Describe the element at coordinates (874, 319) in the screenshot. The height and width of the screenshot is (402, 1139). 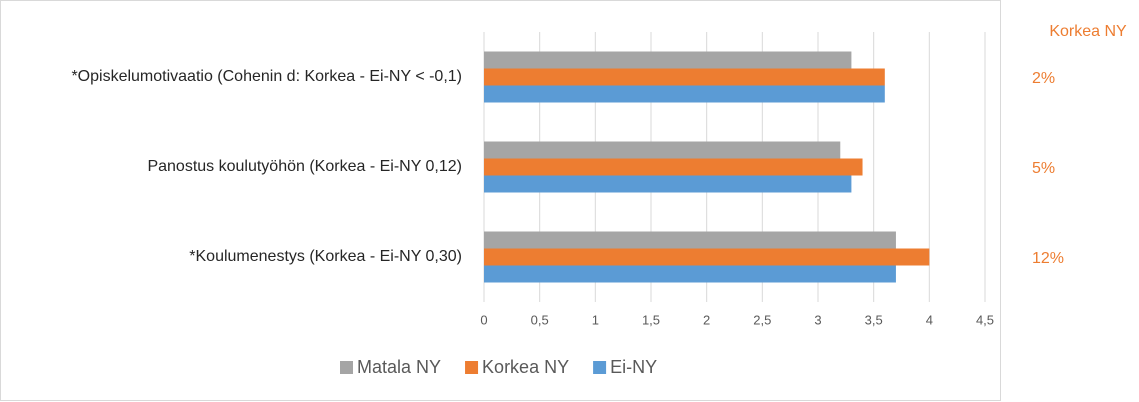
I see `x-tick-label: 3,5` at that location.